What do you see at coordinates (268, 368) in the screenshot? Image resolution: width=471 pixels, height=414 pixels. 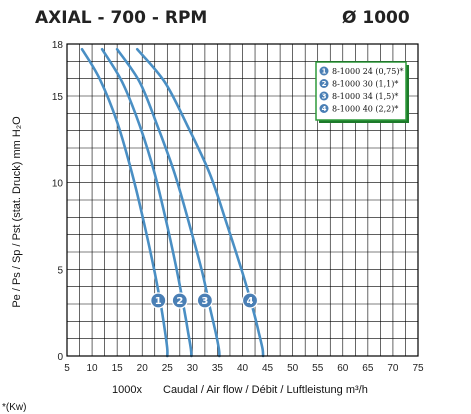 I see `x-tick-label: 45` at bounding box center [268, 368].